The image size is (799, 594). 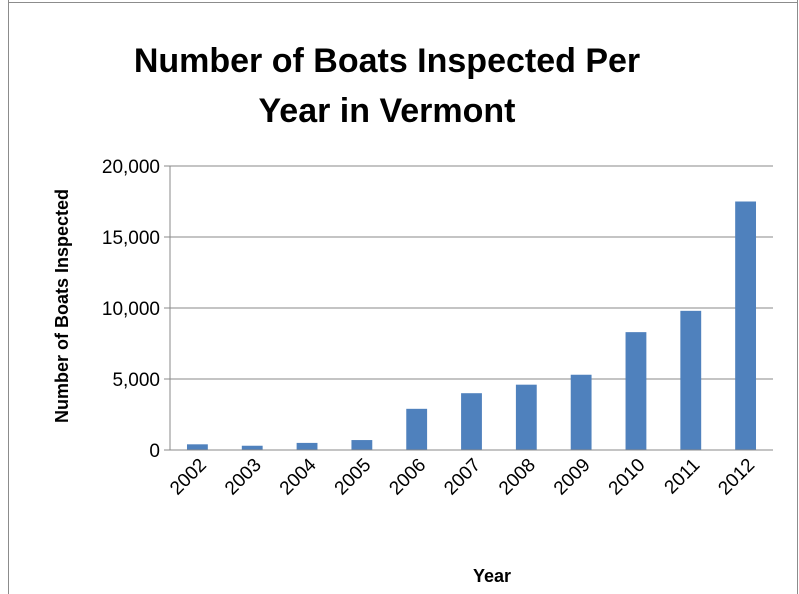 I want to click on y-axis-label: Number of Boats Inspected, so click(x=62, y=306).